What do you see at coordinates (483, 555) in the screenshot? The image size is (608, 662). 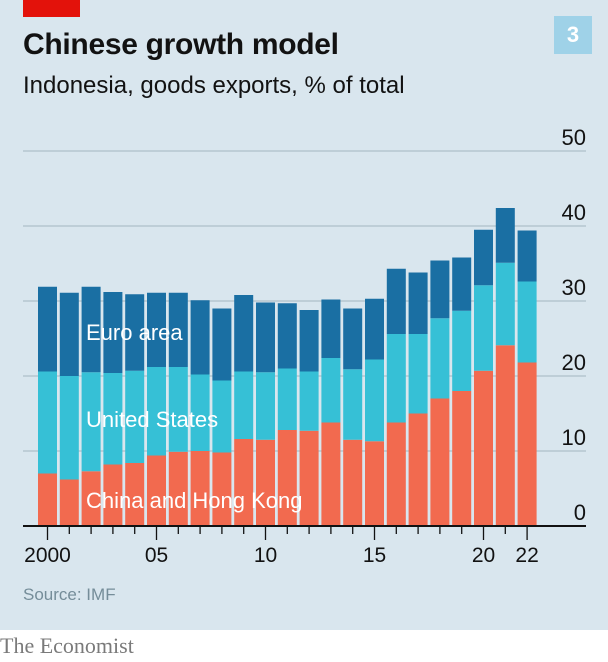 I see `x-tick-label: 20` at bounding box center [483, 555].